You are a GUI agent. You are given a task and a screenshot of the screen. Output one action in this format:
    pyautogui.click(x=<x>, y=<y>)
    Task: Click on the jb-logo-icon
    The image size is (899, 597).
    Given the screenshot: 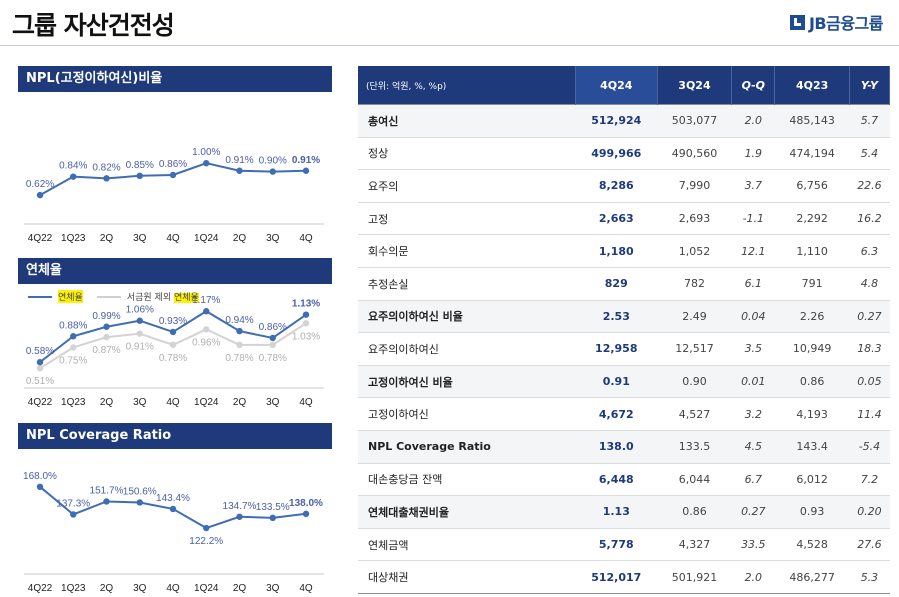 What is the action you would take?
    pyautogui.click(x=797, y=22)
    